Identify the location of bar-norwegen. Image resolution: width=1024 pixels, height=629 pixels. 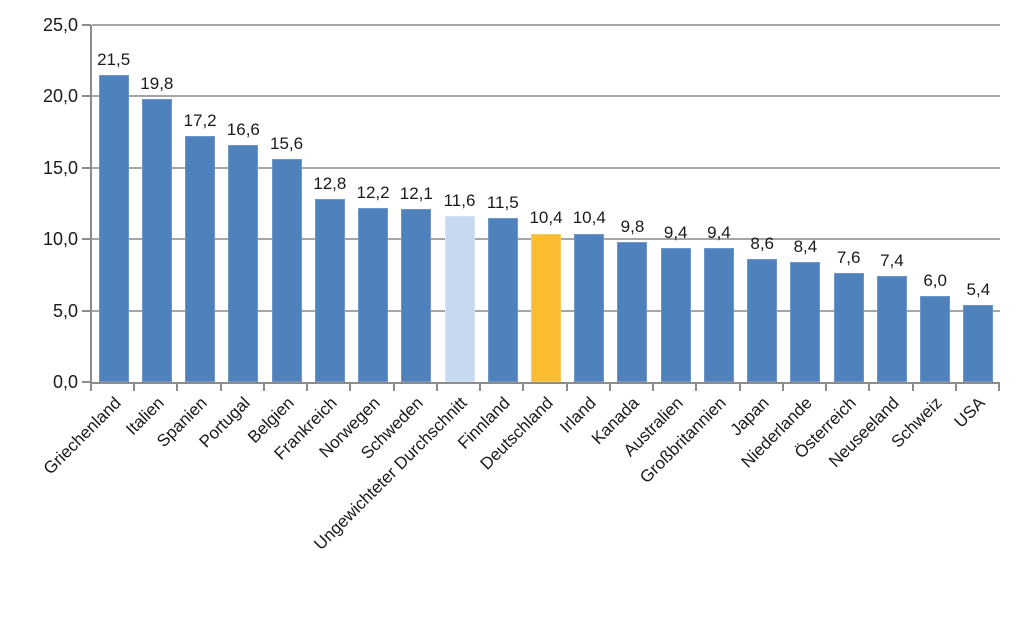
(373, 294).